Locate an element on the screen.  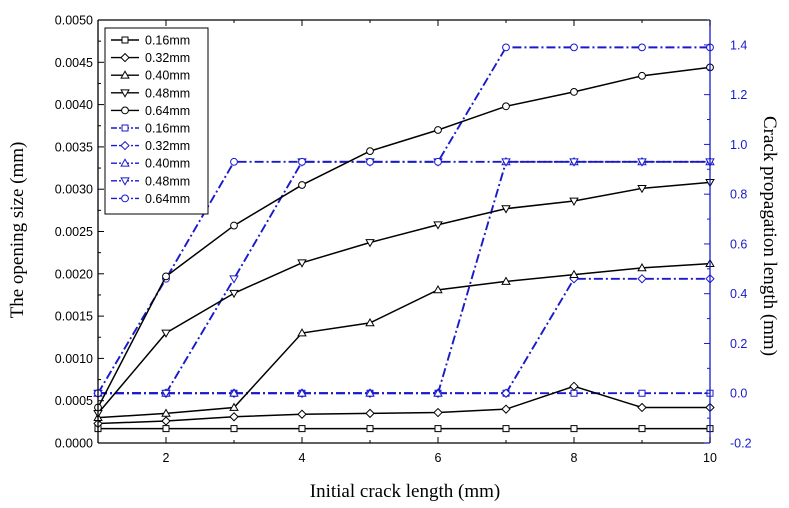
x-tick-label: 6 is located at coordinates (438, 458).